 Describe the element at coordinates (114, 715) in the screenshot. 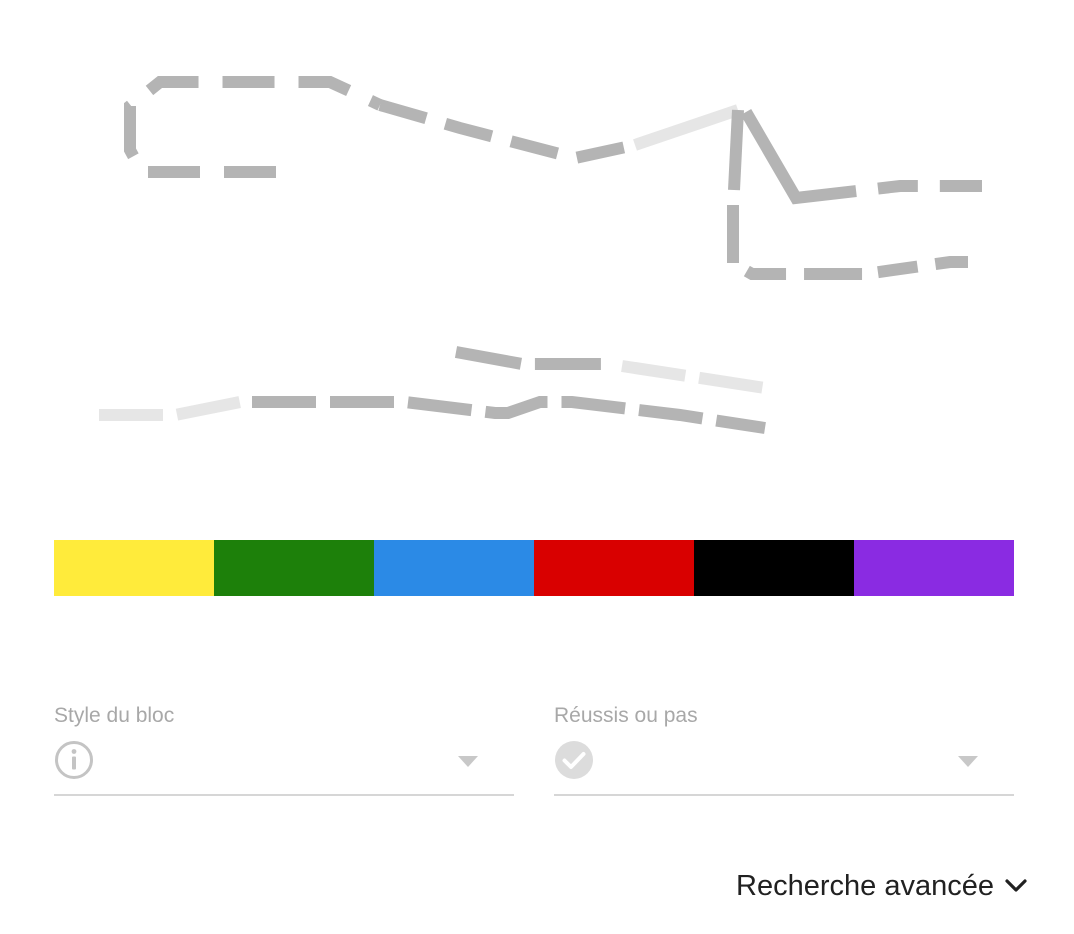

I see `block-style-label: Style du bloc` at that location.